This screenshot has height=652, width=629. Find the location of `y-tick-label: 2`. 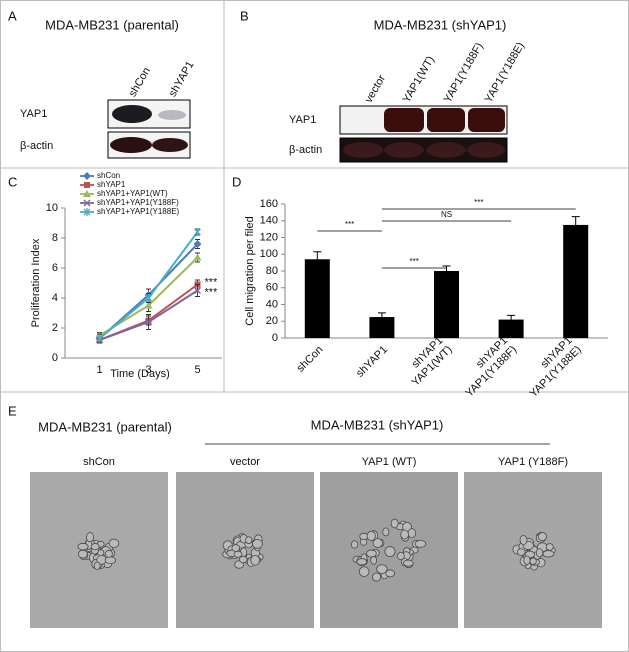

y-tick-label: 2 is located at coordinates (55, 328).